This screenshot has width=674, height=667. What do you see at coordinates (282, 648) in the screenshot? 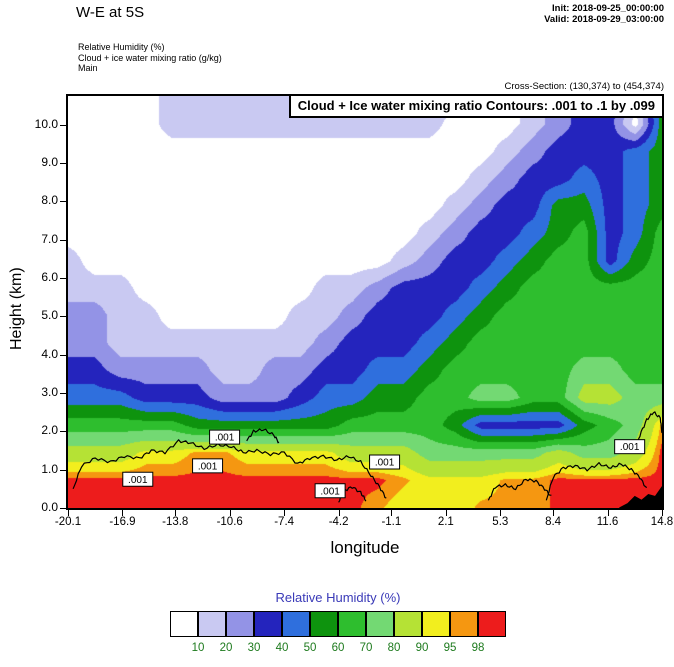
I see `colorbar-threshold-label: 40` at bounding box center [282, 648].